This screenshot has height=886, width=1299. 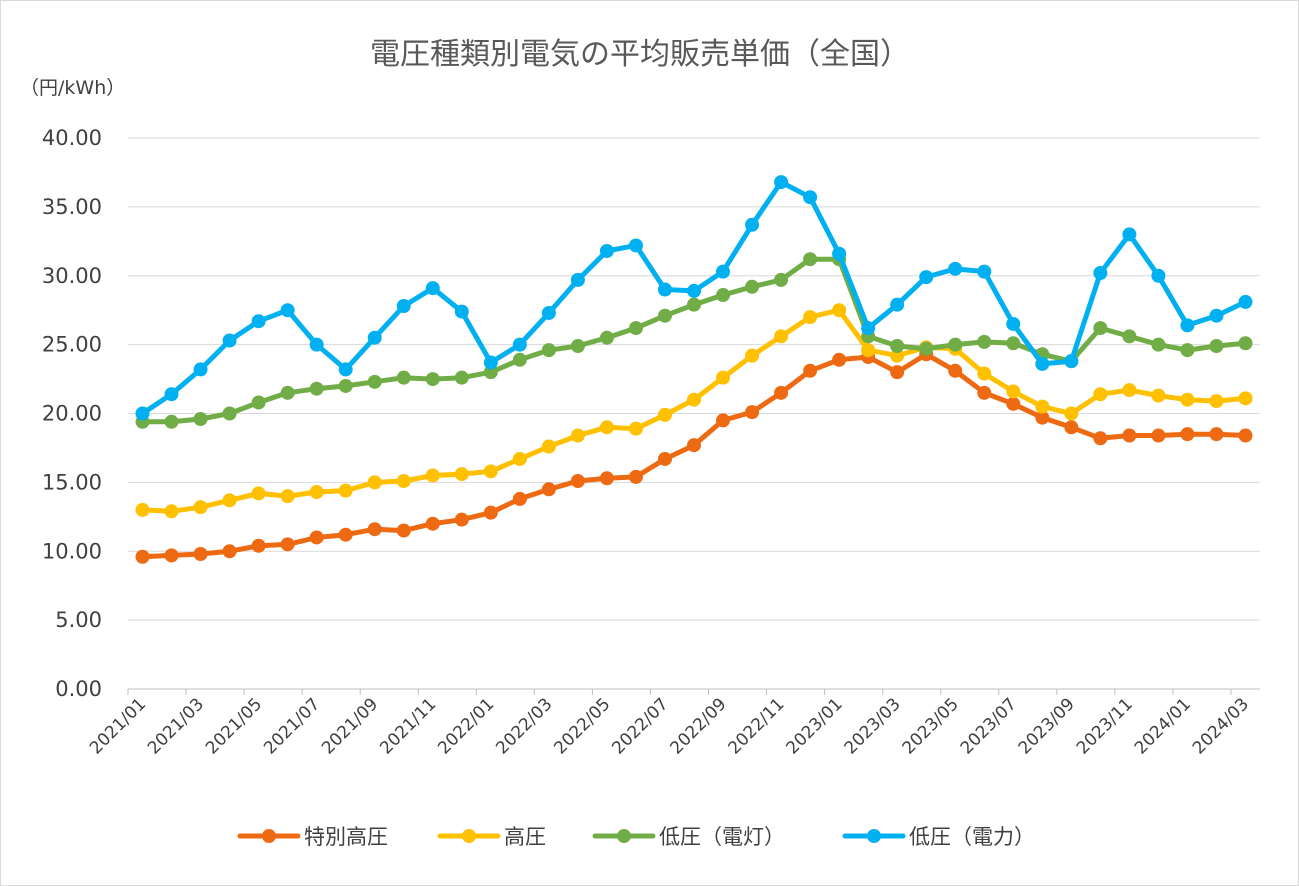 I want to click on x-tick-label: 2024/01, so click(x=1163, y=726).